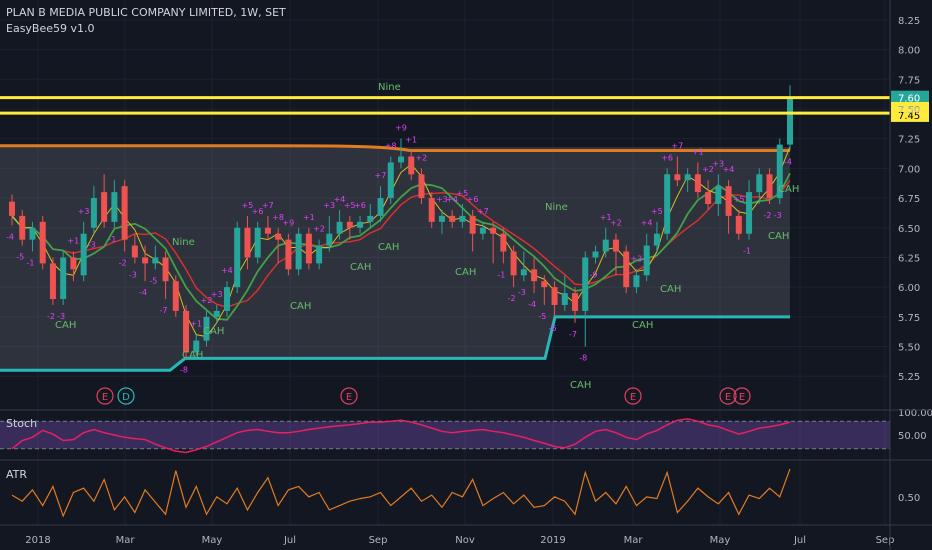  I want to click on support-line, so click(395, 343).